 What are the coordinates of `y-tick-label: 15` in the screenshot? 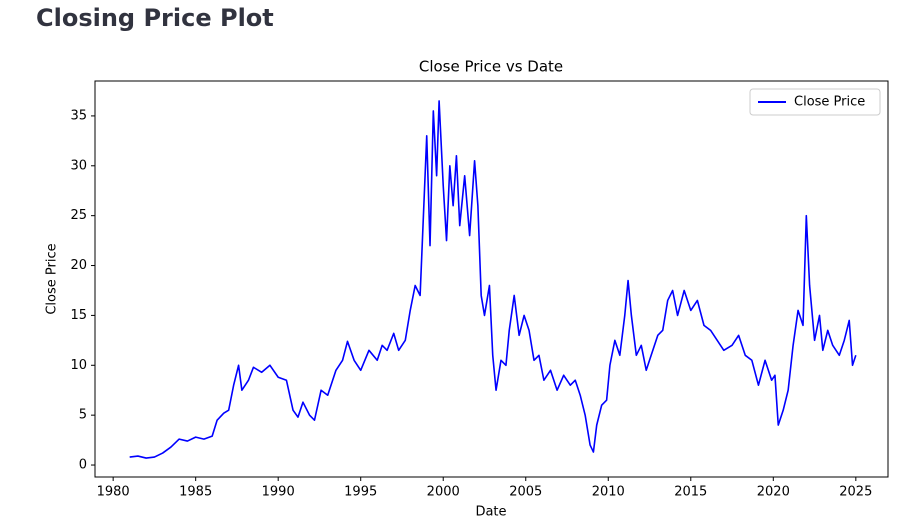 It's located at (78, 315).